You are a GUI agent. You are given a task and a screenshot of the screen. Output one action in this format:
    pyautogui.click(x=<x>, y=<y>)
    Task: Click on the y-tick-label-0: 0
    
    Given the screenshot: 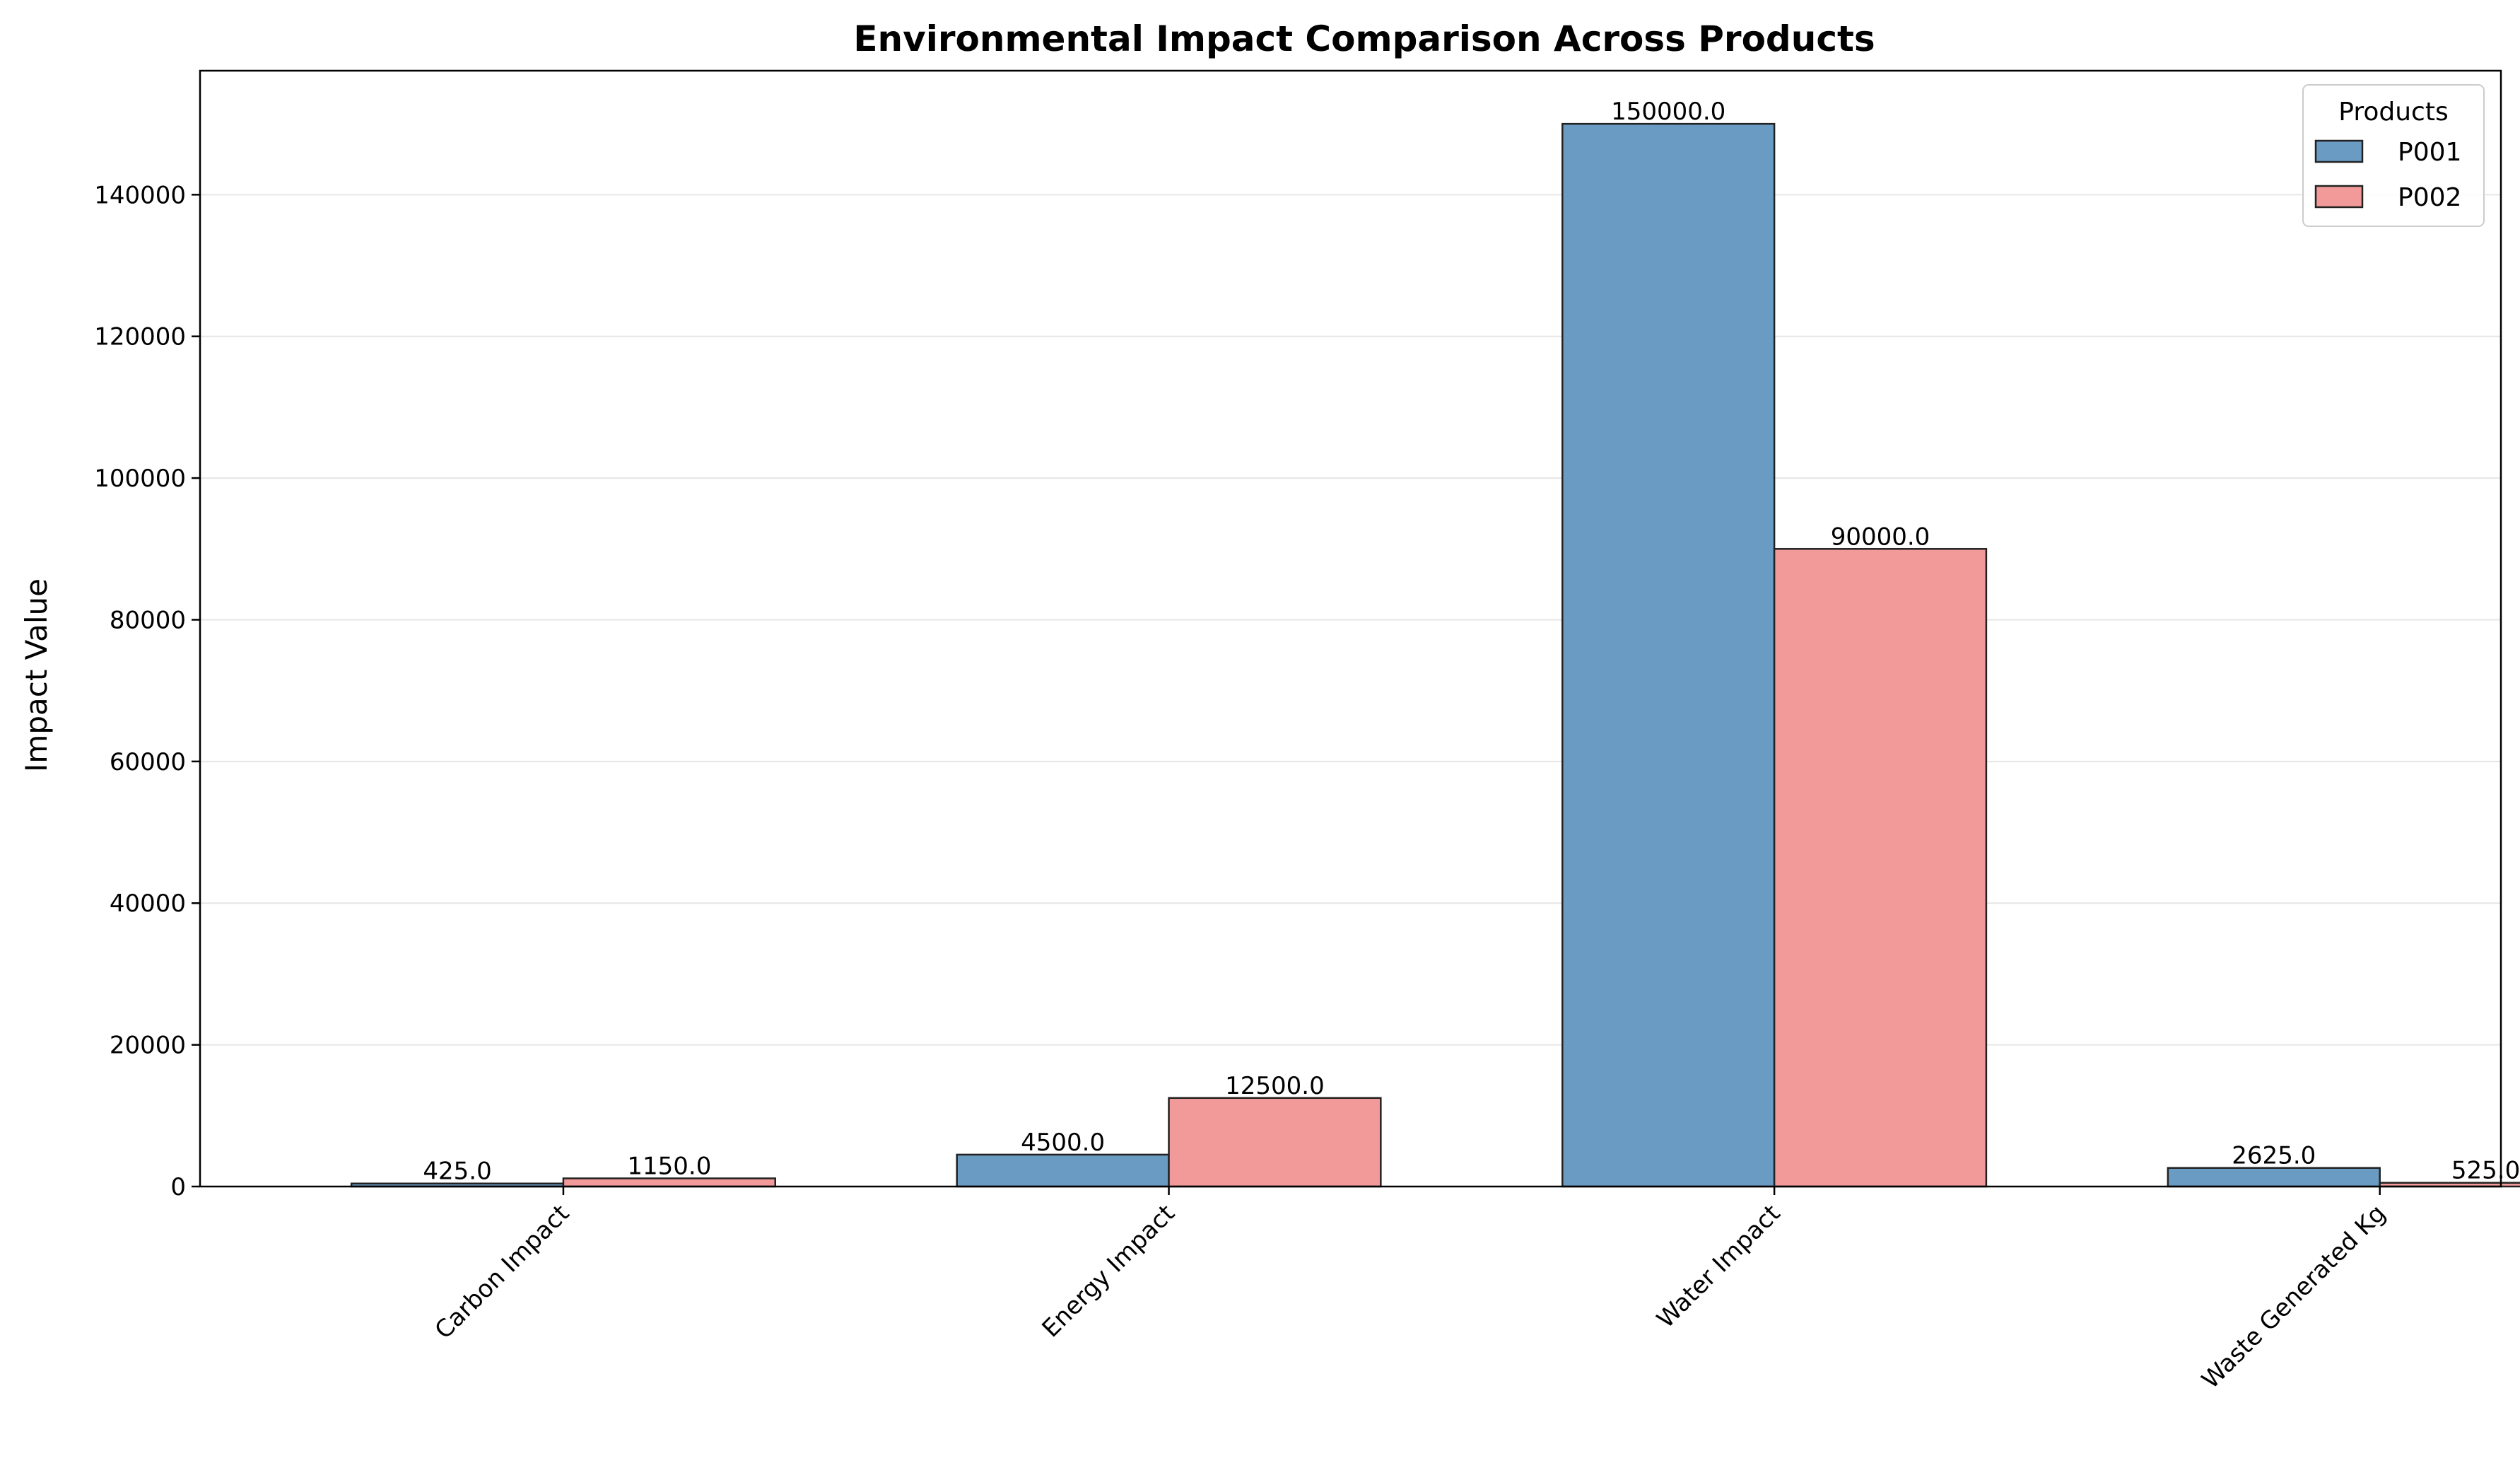 What is the action you would take?
    pyautogui.click(x=178, y=1187)
    